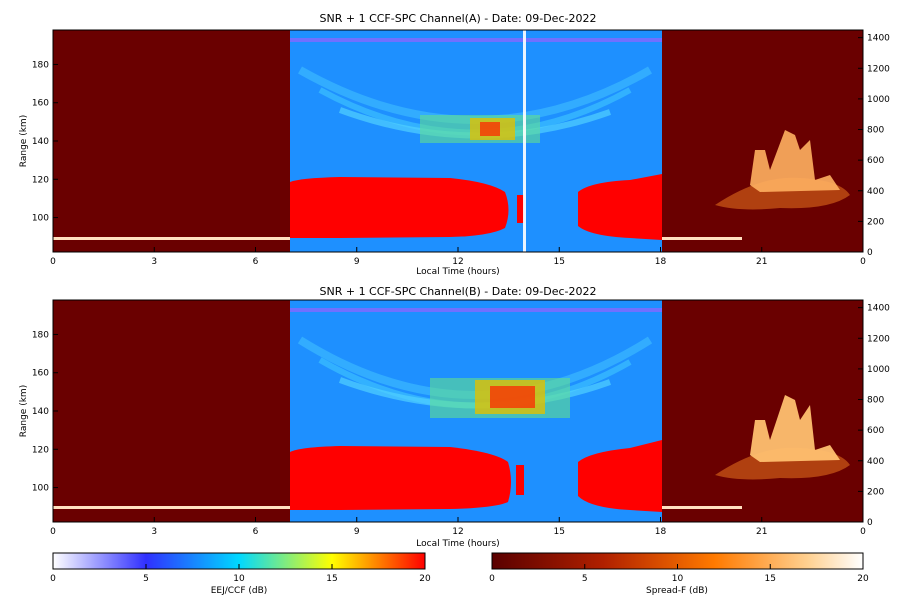 This screenshot has height=600, width=900. What do you see at coordinates (457, 544) in the screenshot?
I see `panel-b-xlabel: Local Time (hours)` at bounding box center [457, 544].